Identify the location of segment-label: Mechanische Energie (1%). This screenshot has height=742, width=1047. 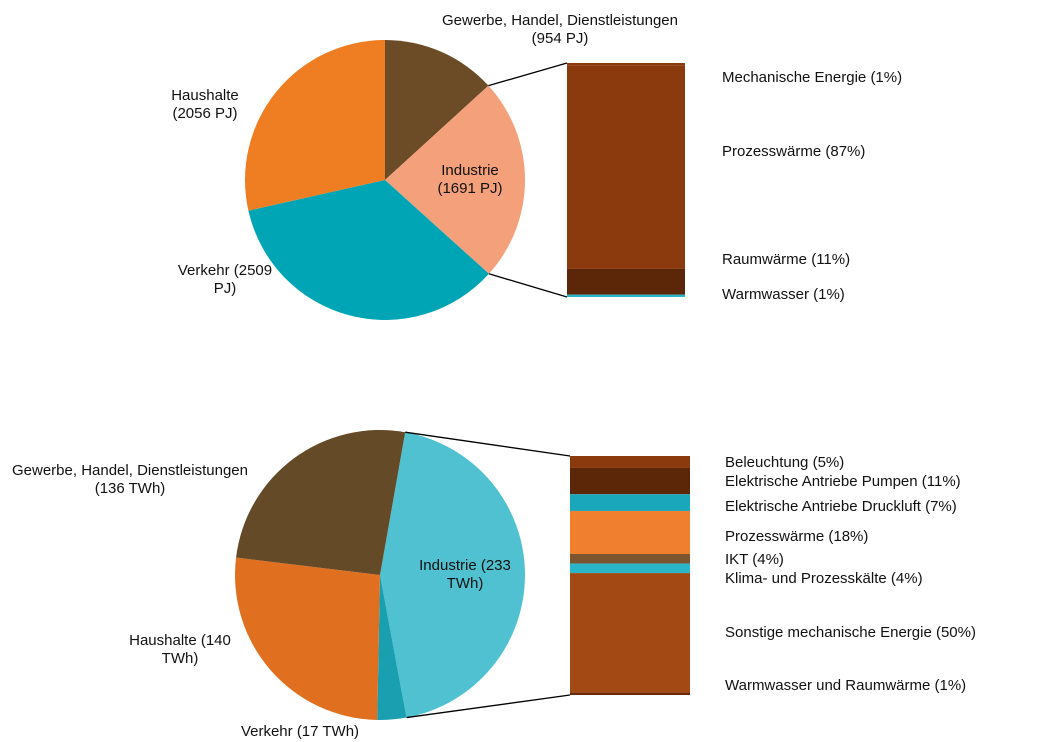
(812, 78).